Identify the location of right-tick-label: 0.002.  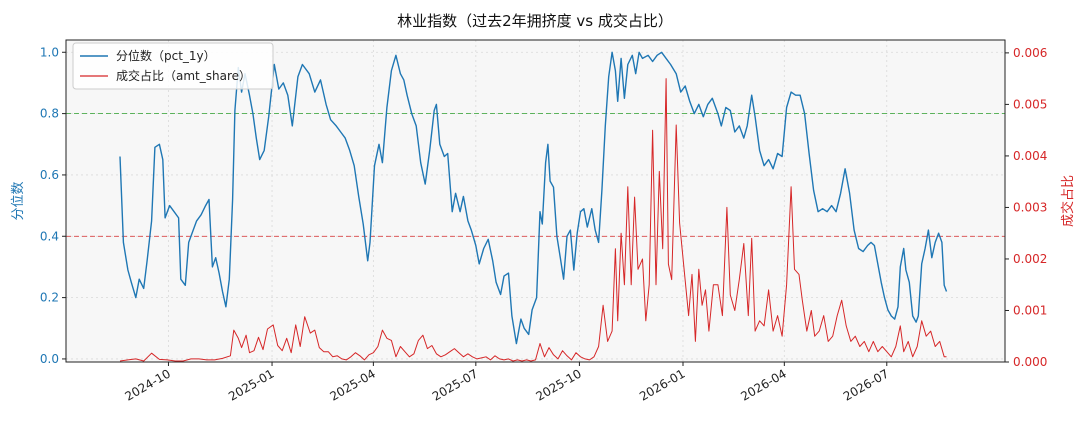
(1030, 259).